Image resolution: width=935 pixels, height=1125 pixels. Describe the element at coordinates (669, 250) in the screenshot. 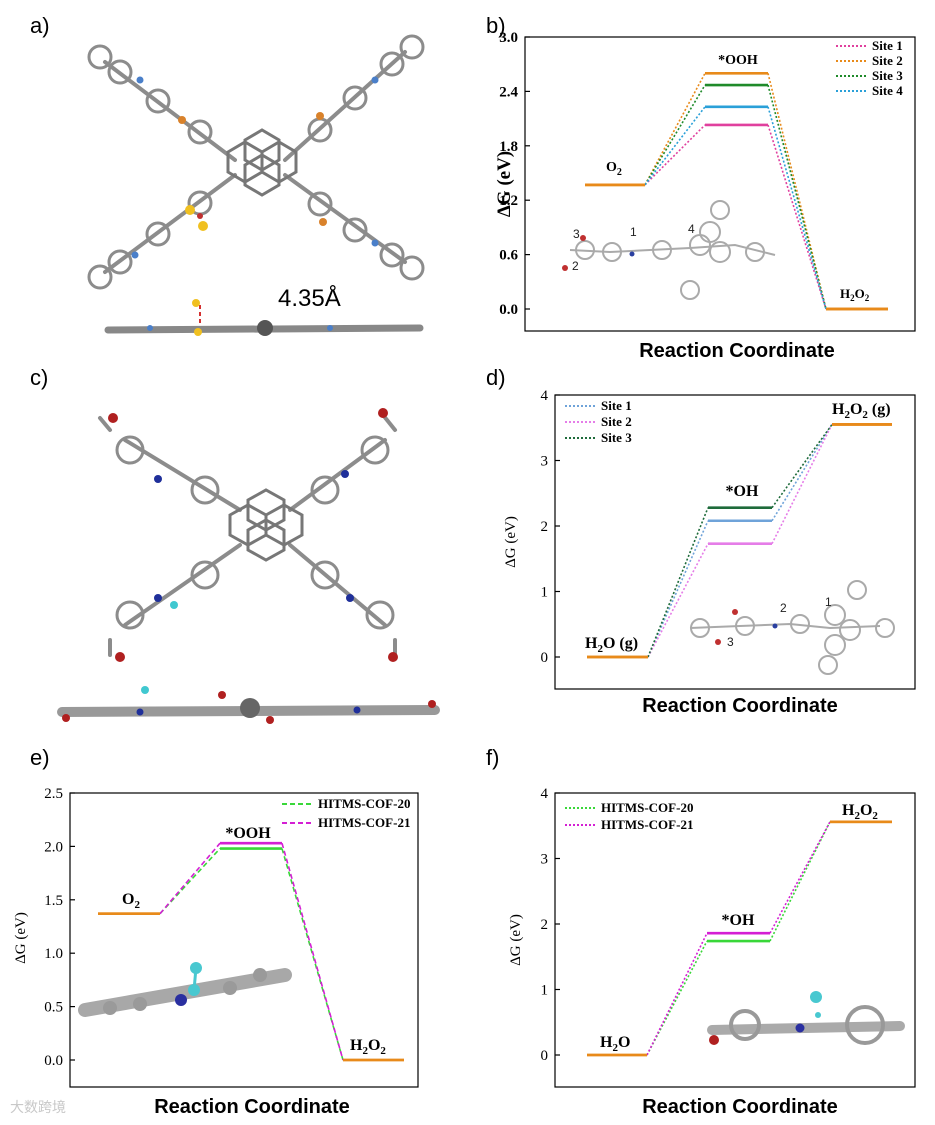

I see `chart-b-inset-molecule` at that location.